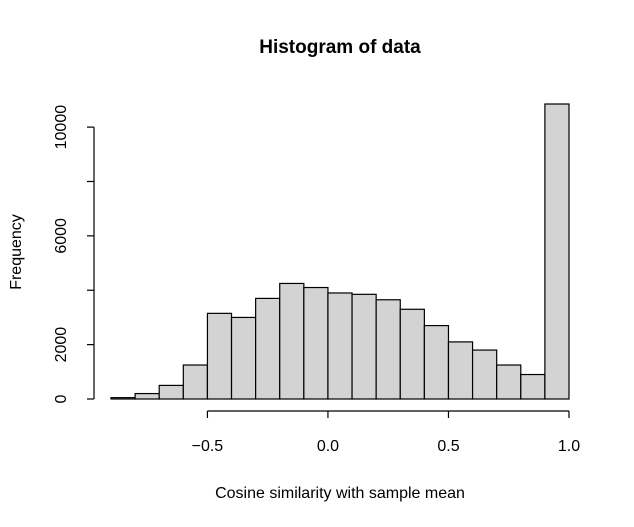 The width and height of the screenshot is (634, 527). What do you see at coordinates (61, 345) in the screenshot?
I see `y-tick-label: 2000` at bounding box center [61, 345].